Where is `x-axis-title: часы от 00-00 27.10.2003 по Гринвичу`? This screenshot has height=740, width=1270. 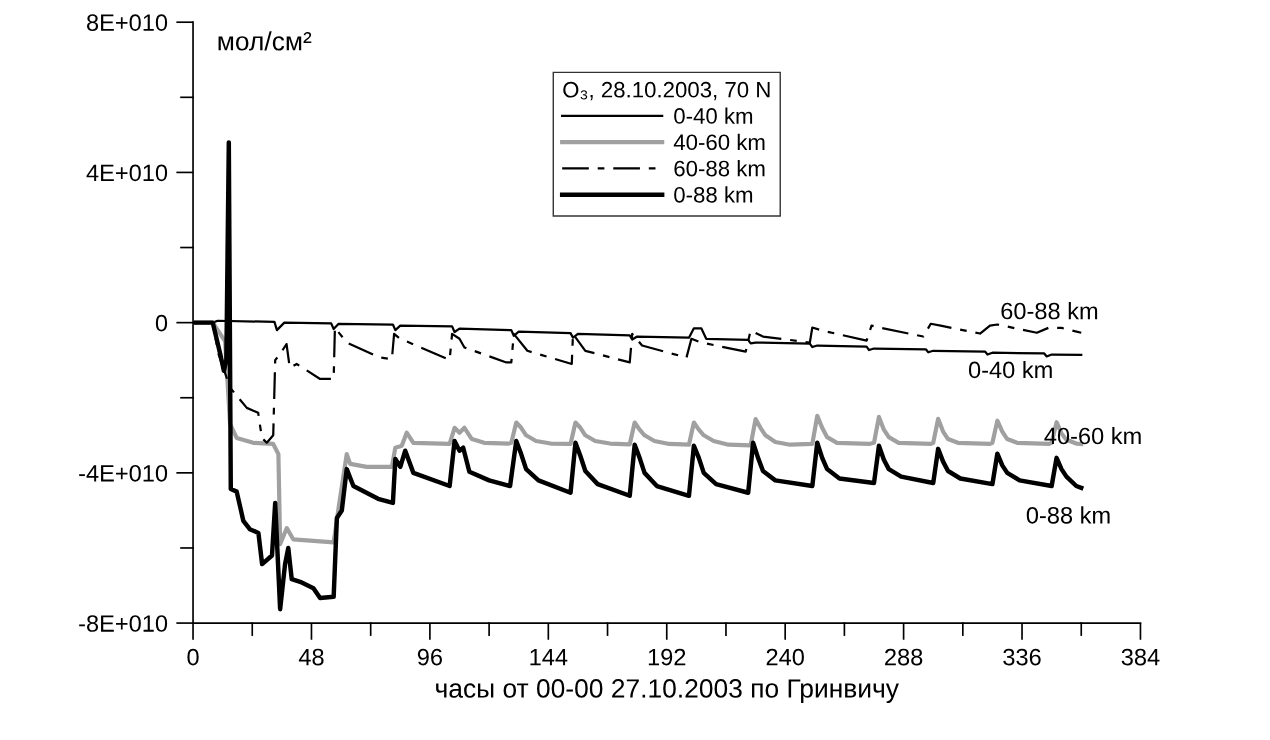 x-axis-title: часы от 00-00 27.10.2003 по Гринвичу is located at coordinates (667, 691).